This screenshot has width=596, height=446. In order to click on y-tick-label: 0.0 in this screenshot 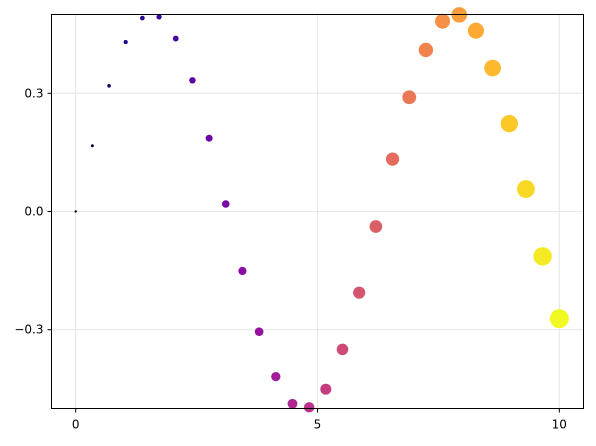, I will do `click(33, 212)`.